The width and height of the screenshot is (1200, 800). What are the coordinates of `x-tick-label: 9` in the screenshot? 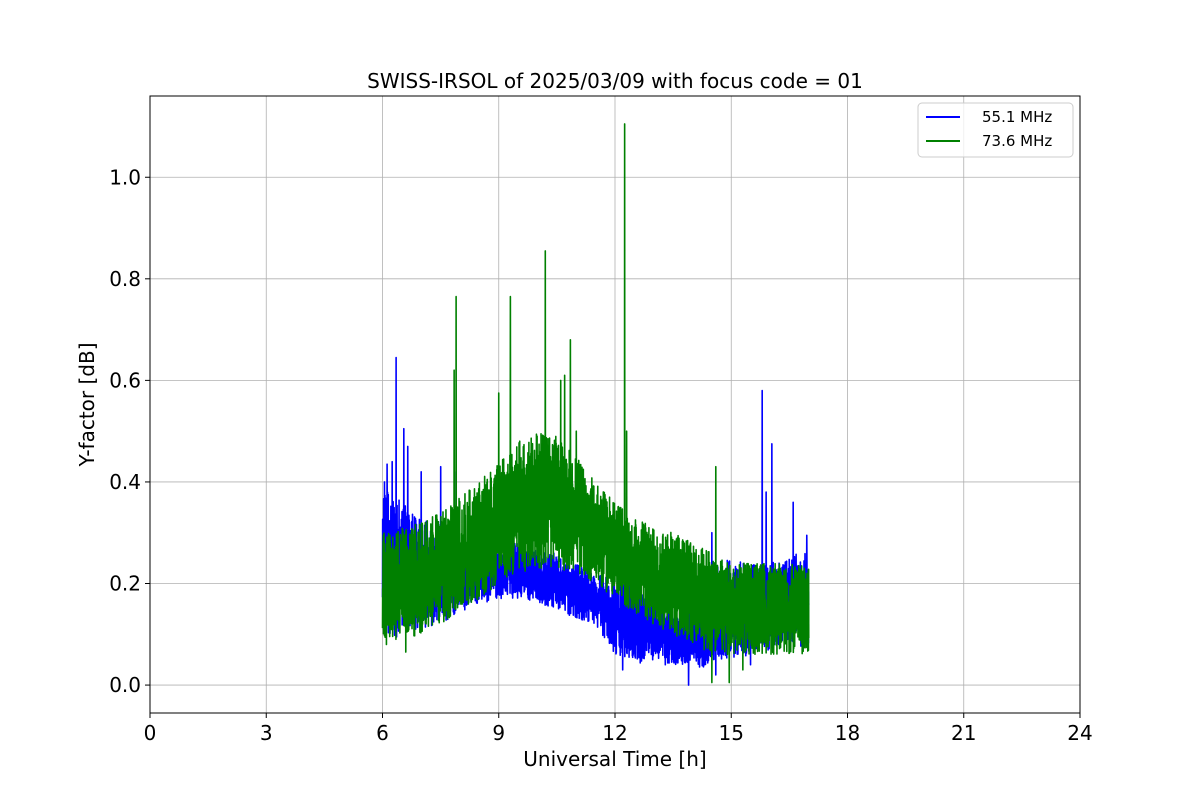 It's located at (498, 733).